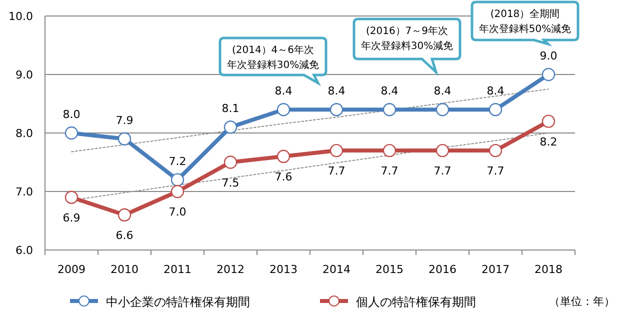 This screenshot has width=630, height=320. I want to click on legend-label: 中小企業の特許権保有期間, so click(178, 302).